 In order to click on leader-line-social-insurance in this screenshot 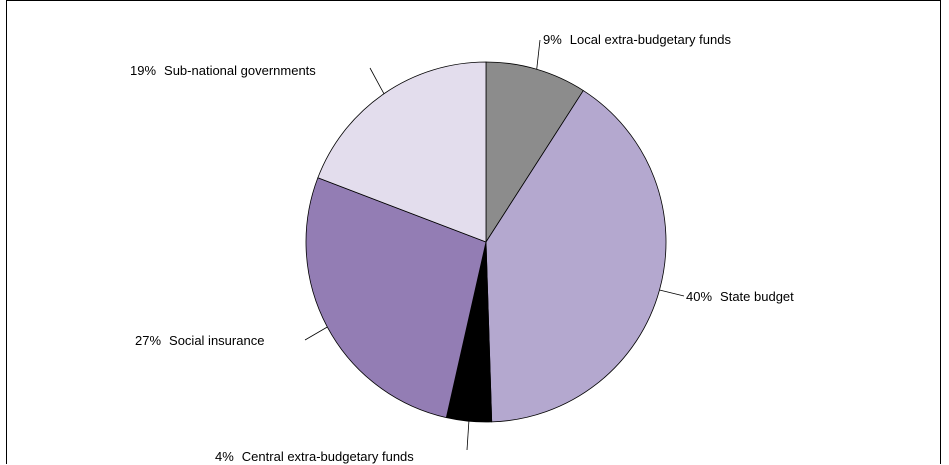, I will do `click(316, 333)`.